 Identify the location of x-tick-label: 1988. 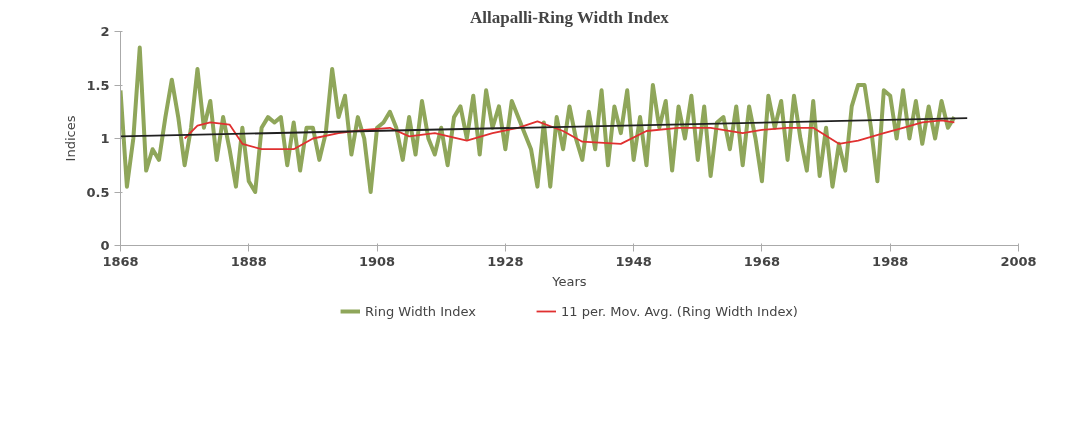
(890, 261).